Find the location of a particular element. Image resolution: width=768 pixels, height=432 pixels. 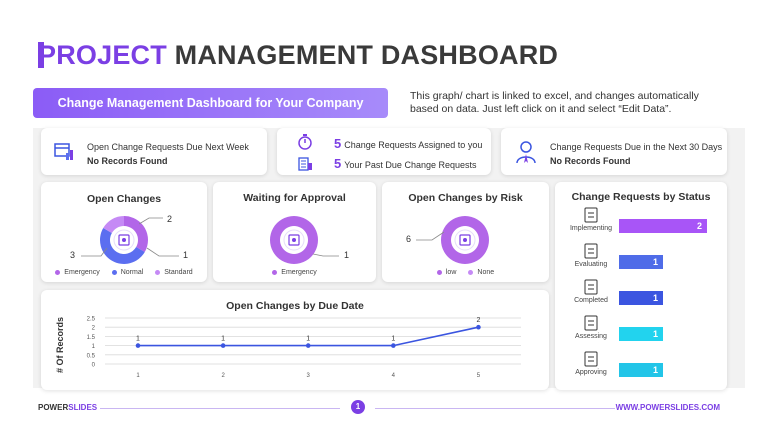

legend-label: Normal is located at coordinates (132, 272).